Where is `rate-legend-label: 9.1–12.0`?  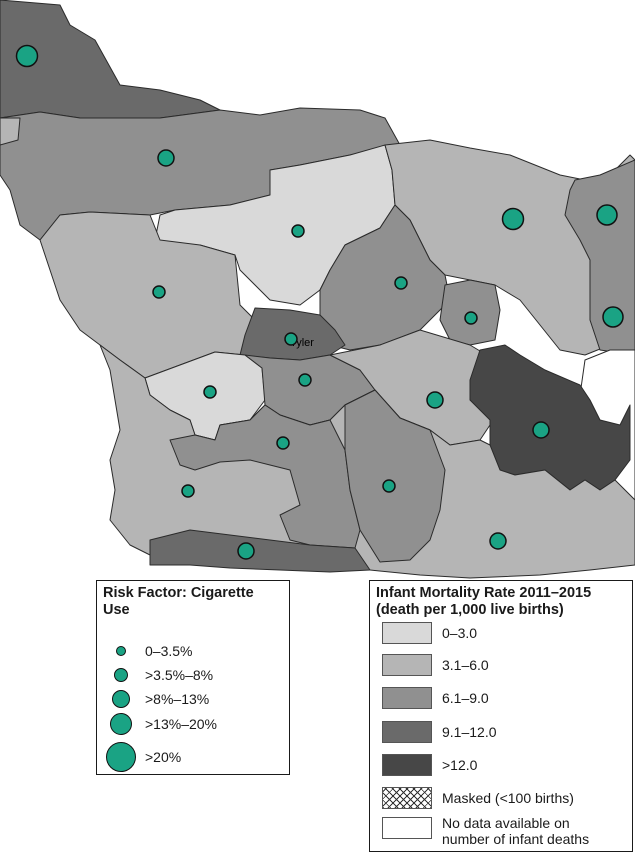
rate-legend-label: 9.1–12.0 is located at coordinates (469, 732).